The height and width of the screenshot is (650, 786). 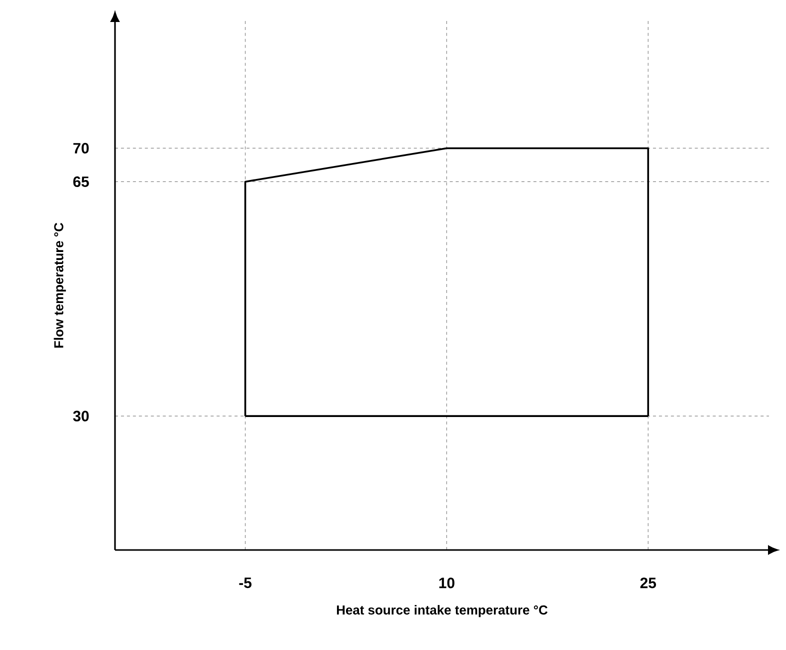 I want to click on x-tick-label: 10, so click(x=446, y=583).